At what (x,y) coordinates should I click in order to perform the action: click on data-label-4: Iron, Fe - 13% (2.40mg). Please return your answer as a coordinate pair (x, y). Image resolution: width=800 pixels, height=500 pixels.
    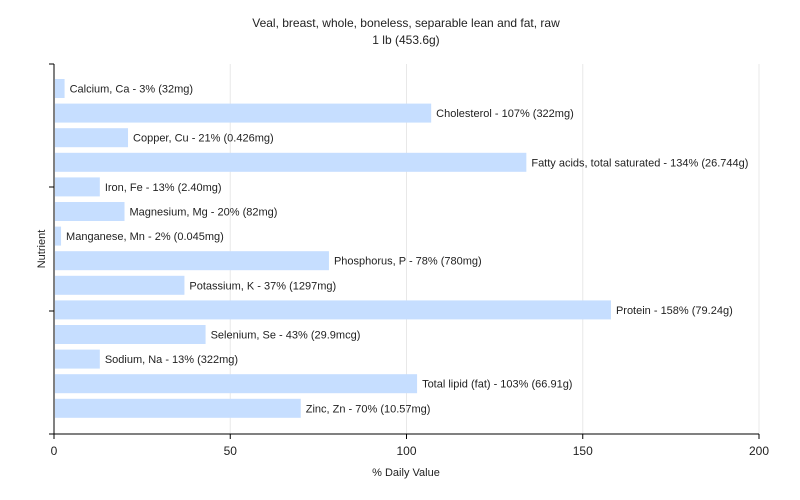
    Looking at the image, I should click on (163, 188).